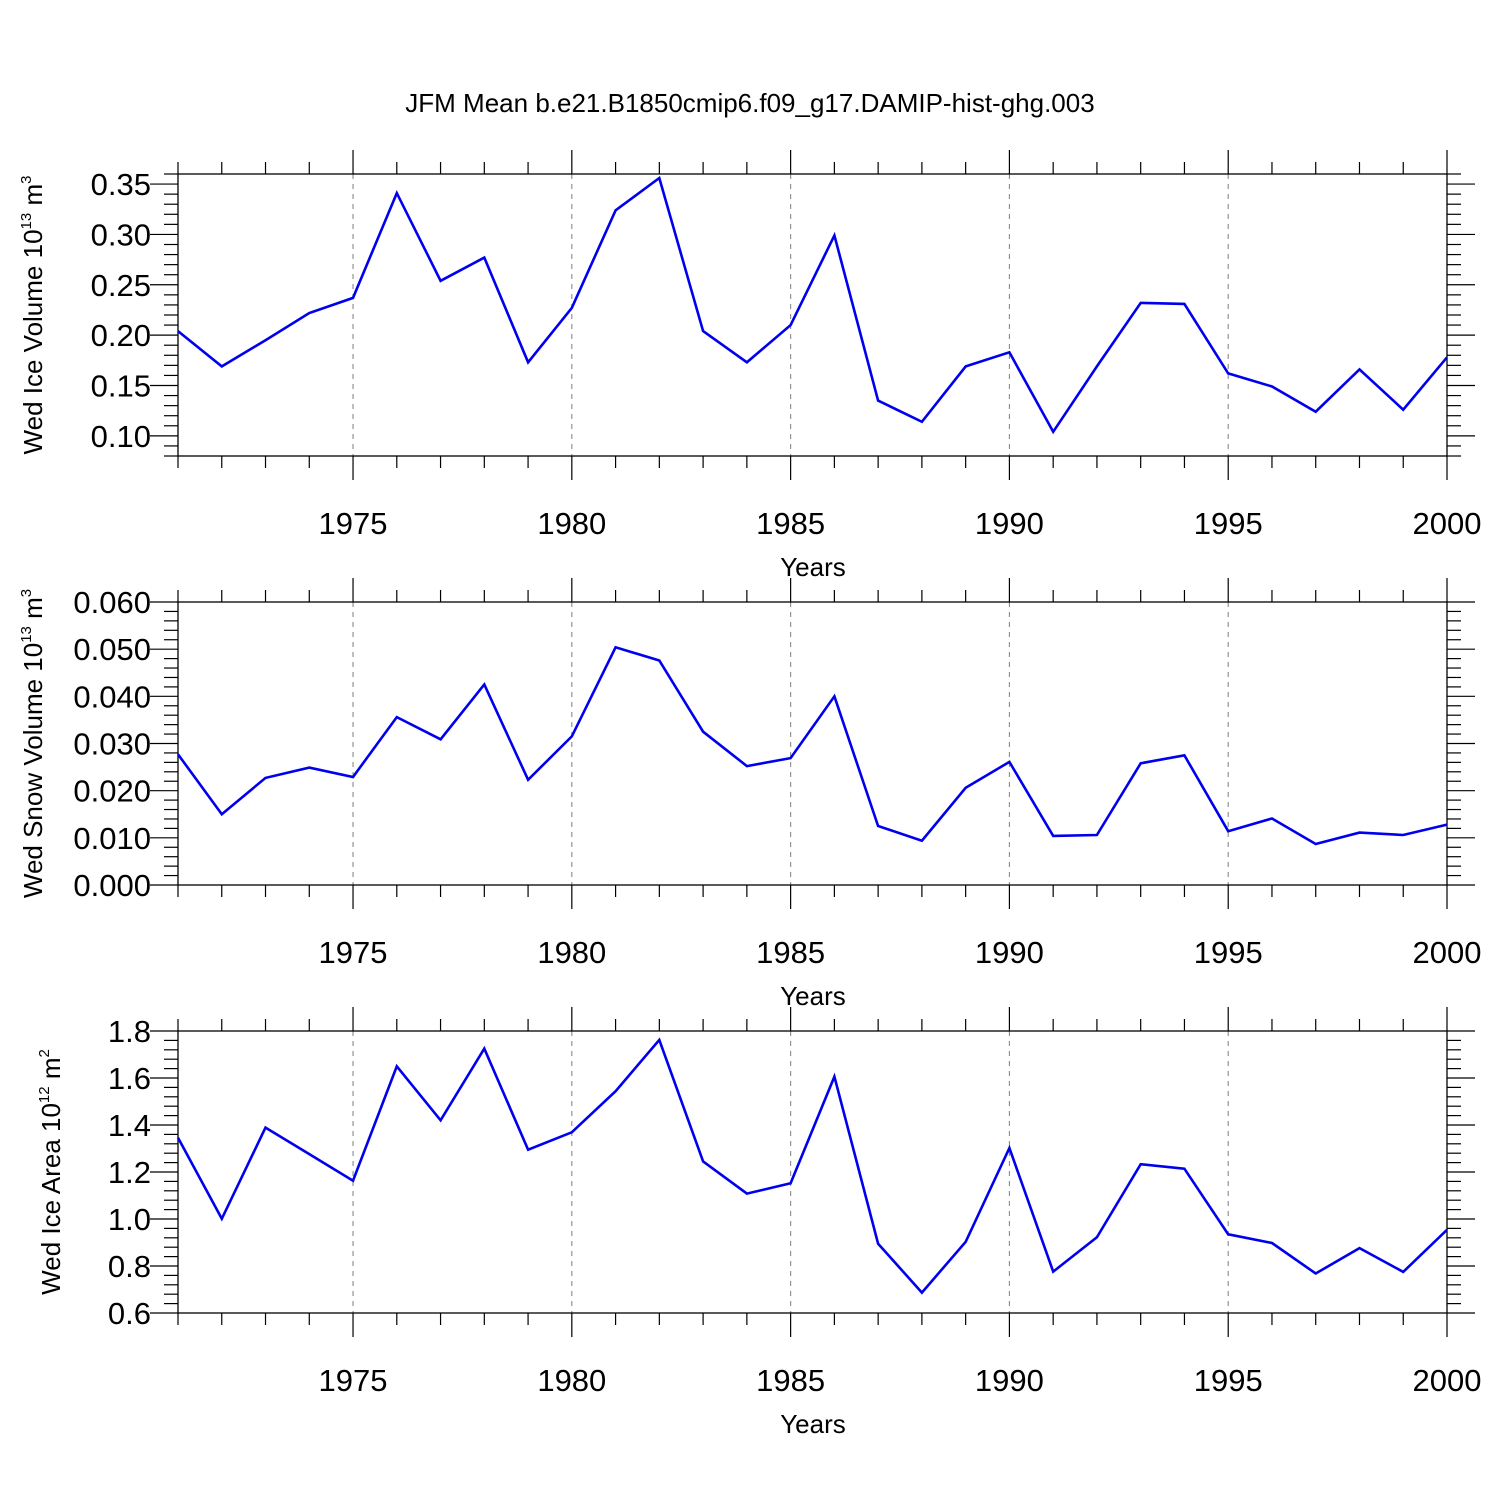 Image resolution: width=1500 pixels, height=1500 pixels. What do you see at coordinates (121, 436) in the screenshot?
I see `y-tick-label: 0.10` at bounding box center [121, 436].